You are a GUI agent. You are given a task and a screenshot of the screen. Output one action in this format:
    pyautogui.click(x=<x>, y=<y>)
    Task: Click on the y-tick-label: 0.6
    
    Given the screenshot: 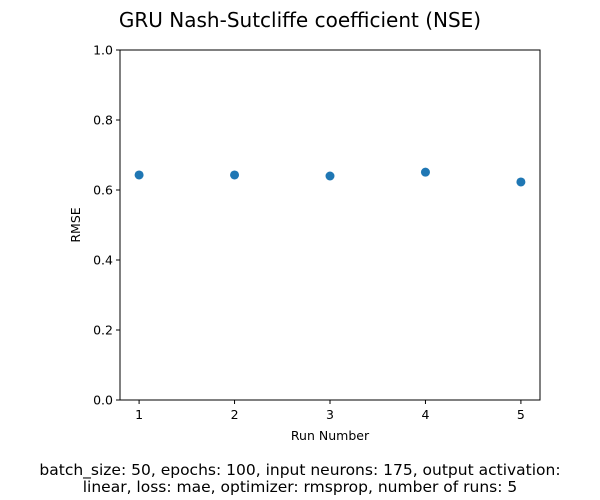 What is the action you would take?
    pyautogui.click(x=103, y=190)
    